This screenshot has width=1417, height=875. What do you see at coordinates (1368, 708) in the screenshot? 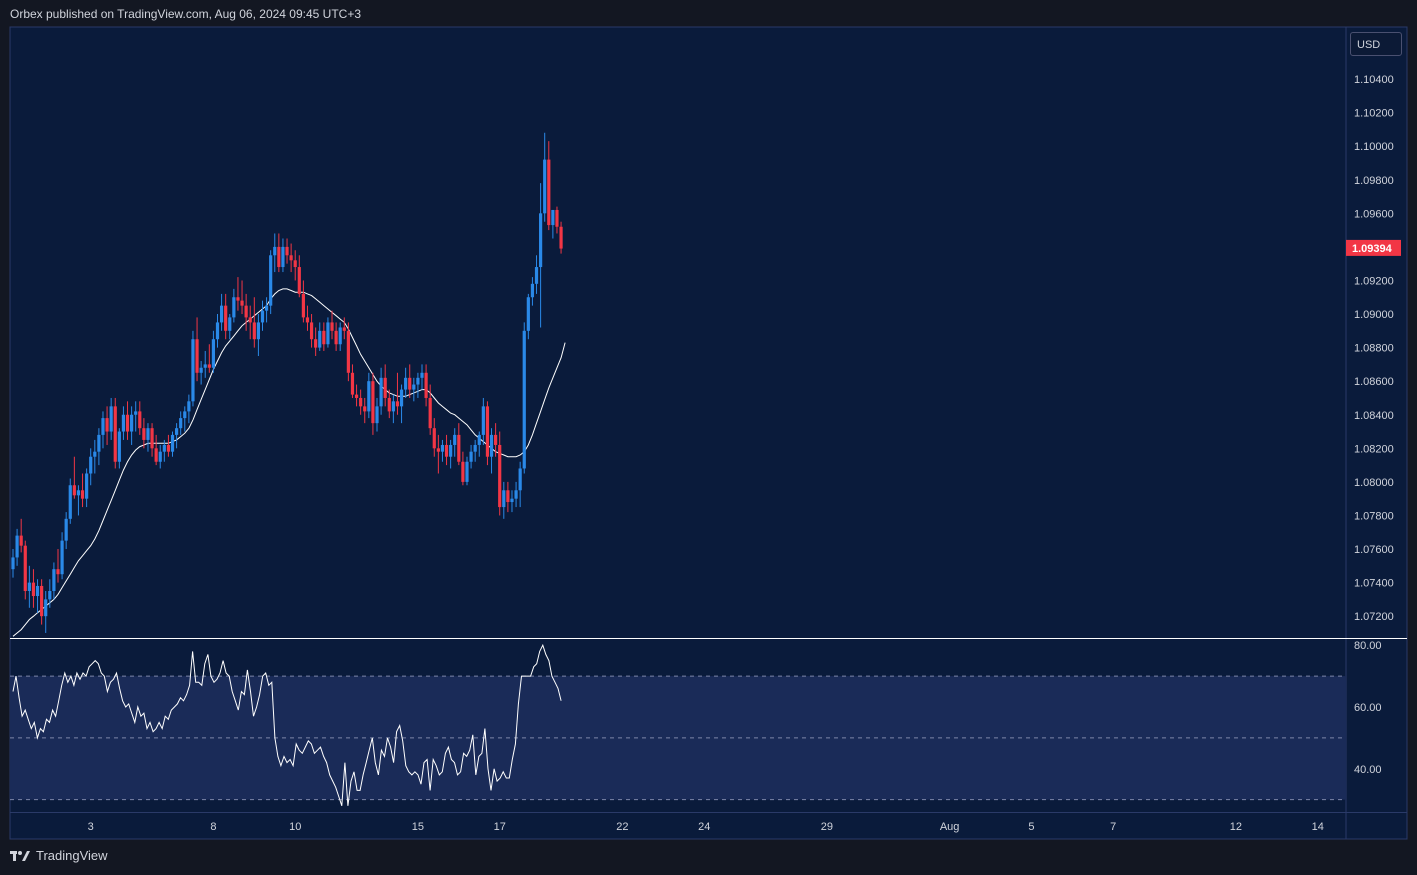
I see `rsi-axis: 40.00 60.00 80.00` at bounding box center [1368, 708].